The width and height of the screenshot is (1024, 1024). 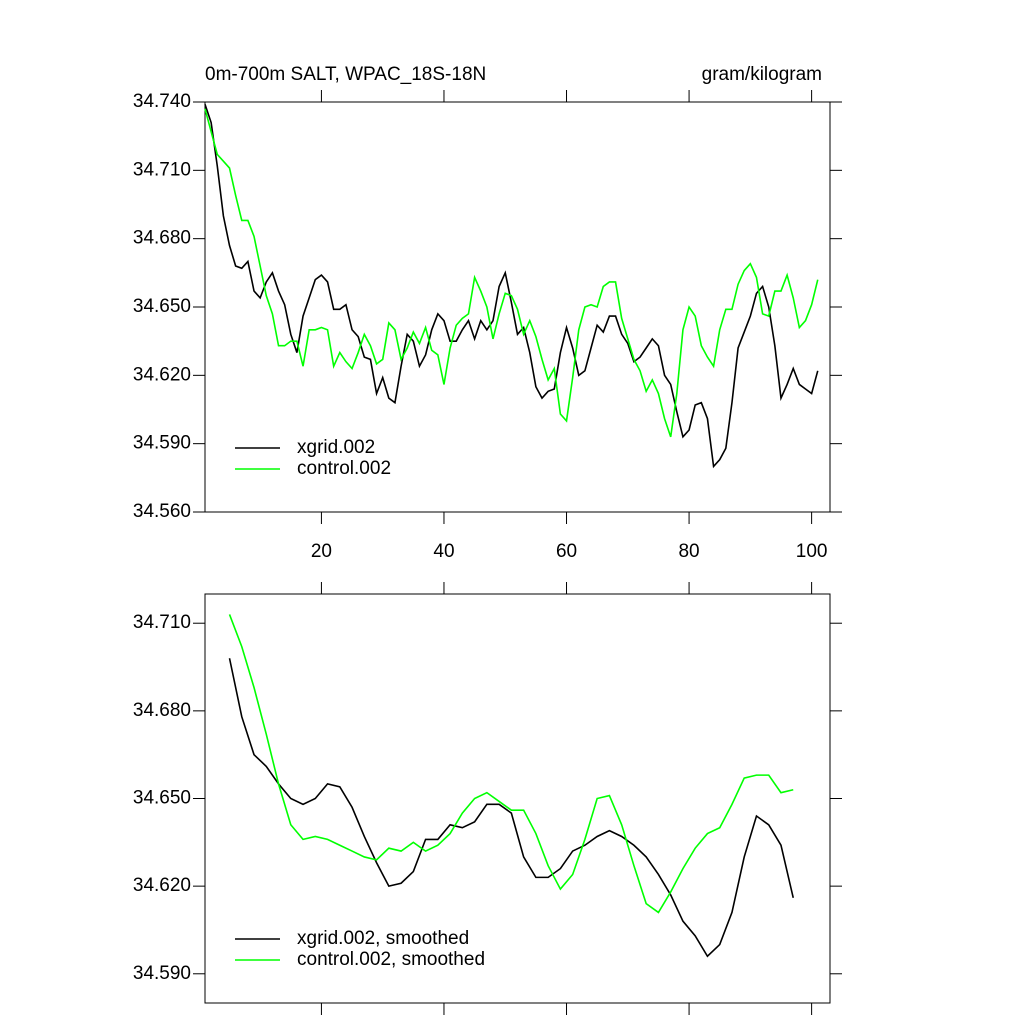 I want to click on chart-title: 0m-700m SALT, WPAC_18S-18N, so click(x=345, y=74).